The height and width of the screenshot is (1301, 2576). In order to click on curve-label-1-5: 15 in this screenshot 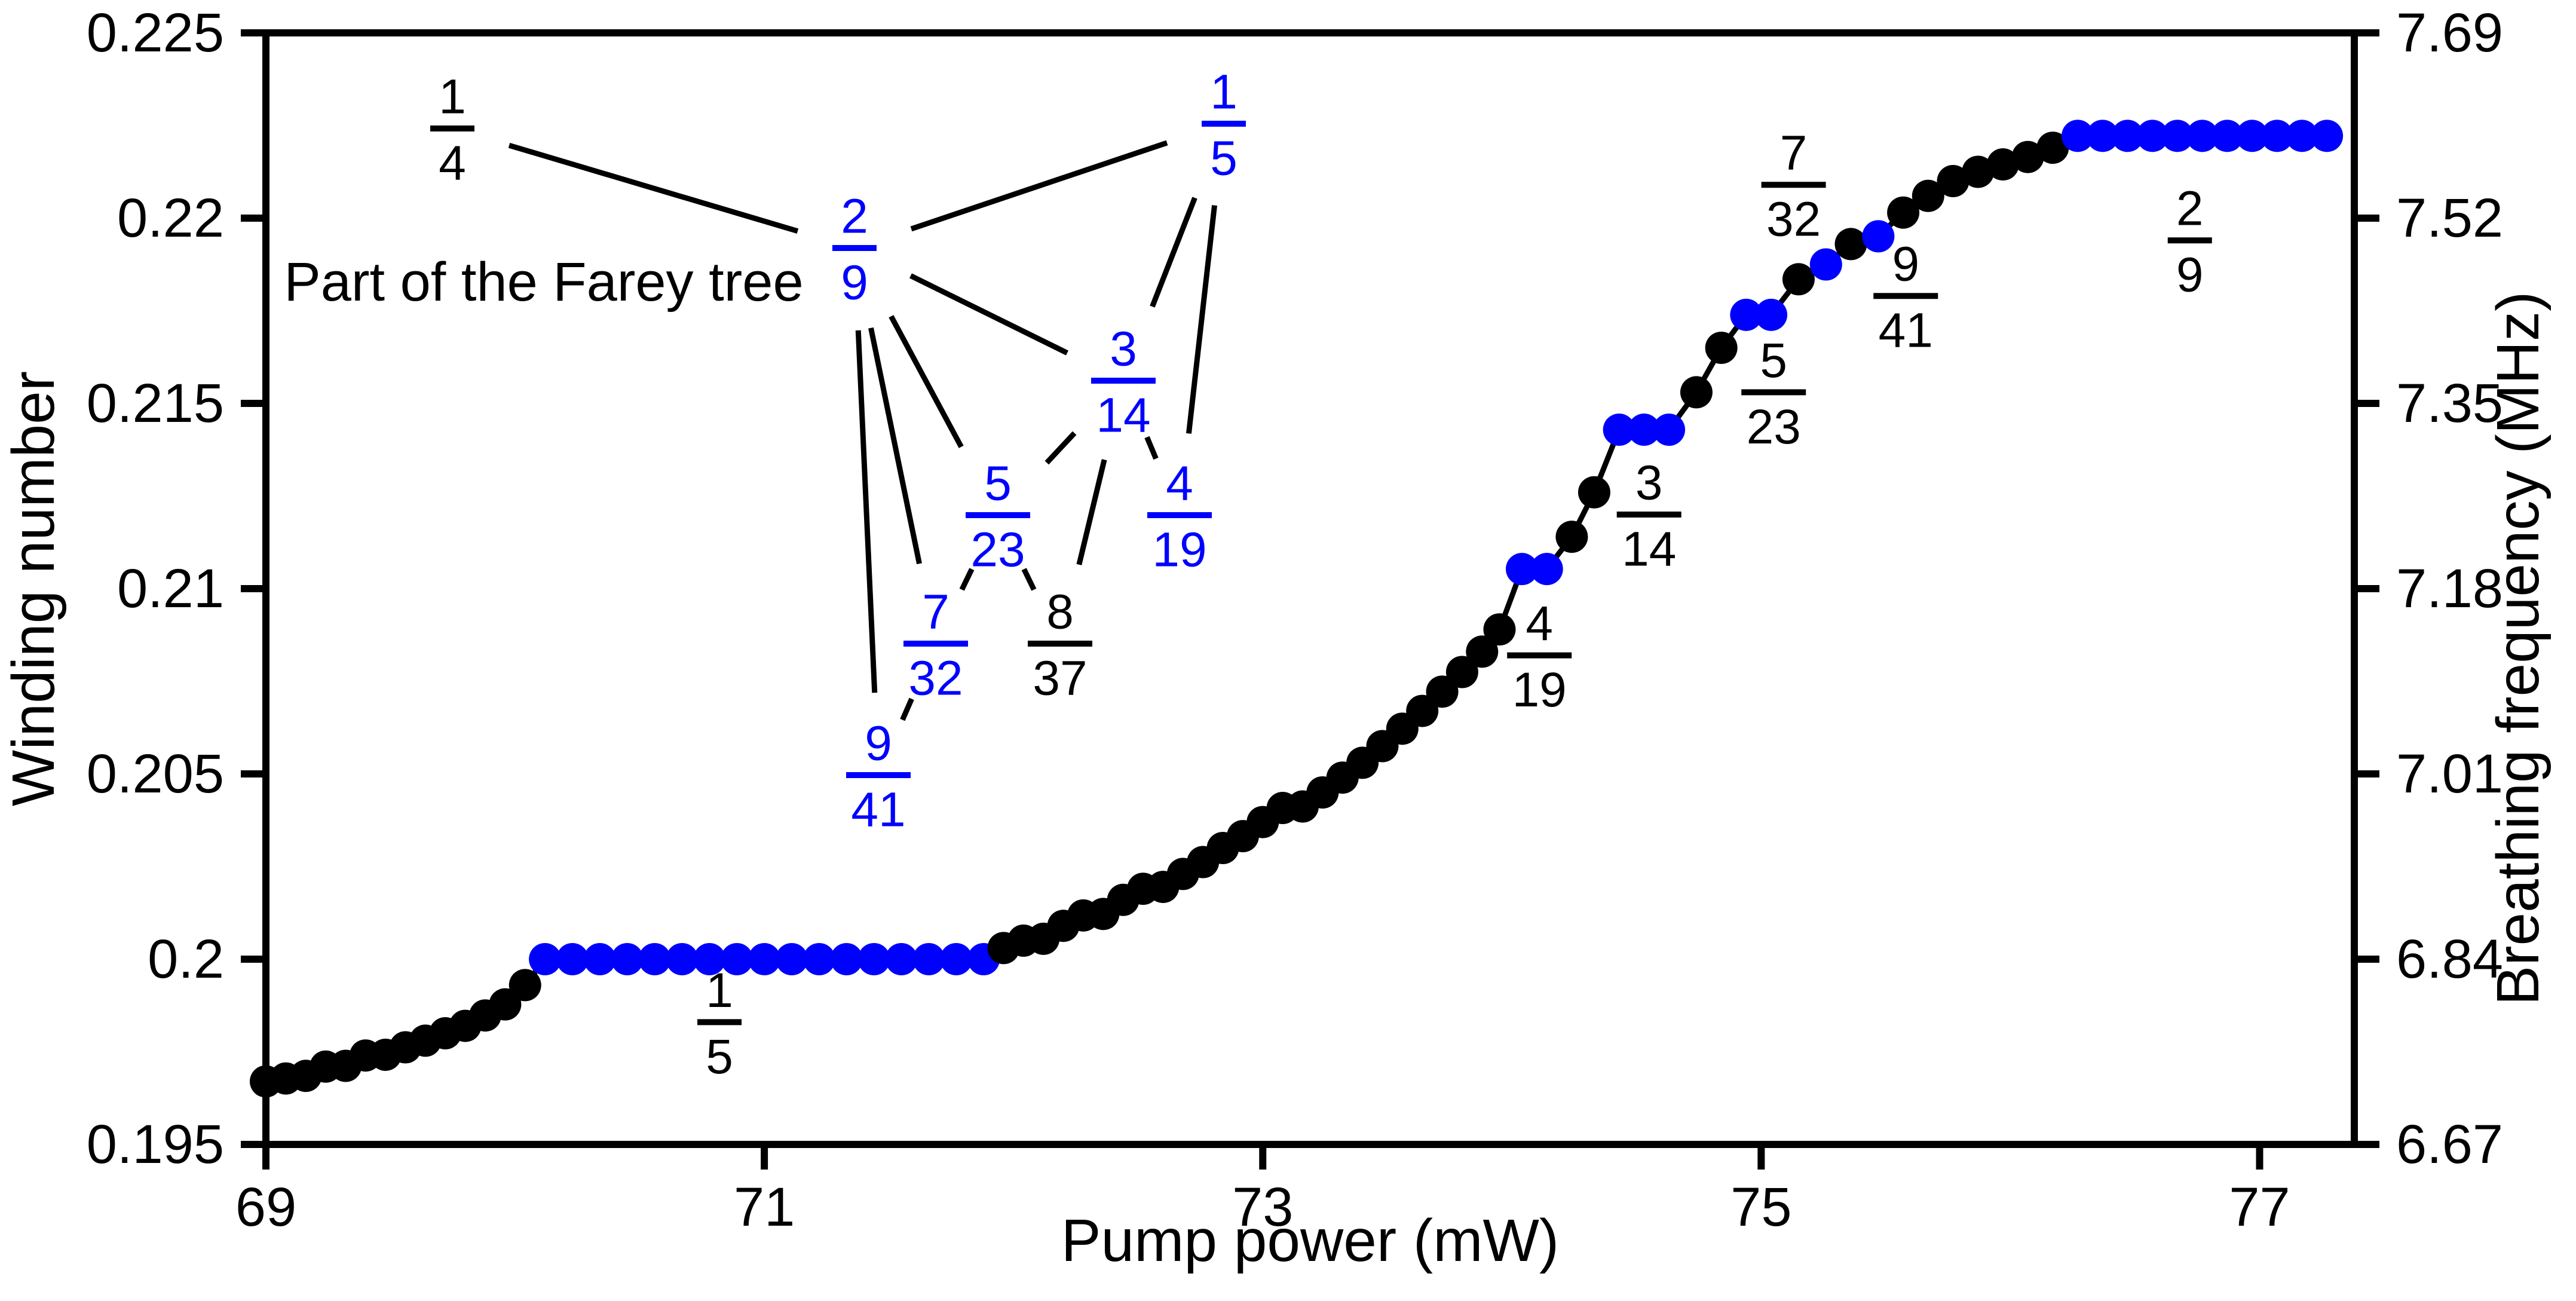, I will do `click(720, 1023)`.